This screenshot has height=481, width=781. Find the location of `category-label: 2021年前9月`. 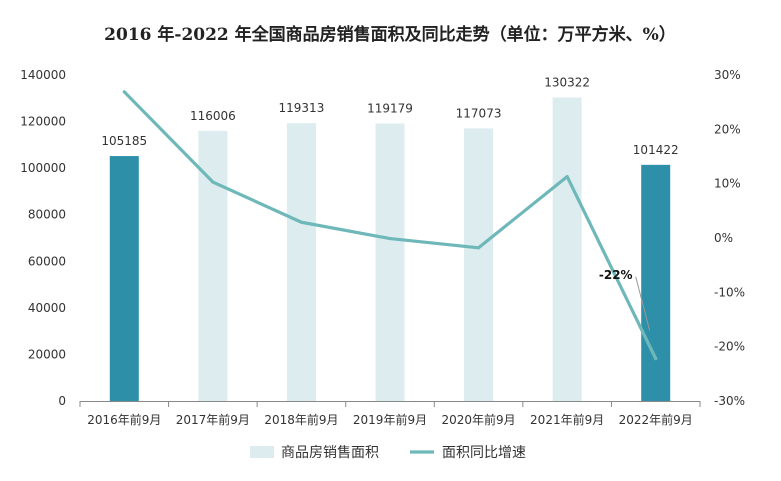

category-label: 2021年前9月 is located at coordinates (567, 419).